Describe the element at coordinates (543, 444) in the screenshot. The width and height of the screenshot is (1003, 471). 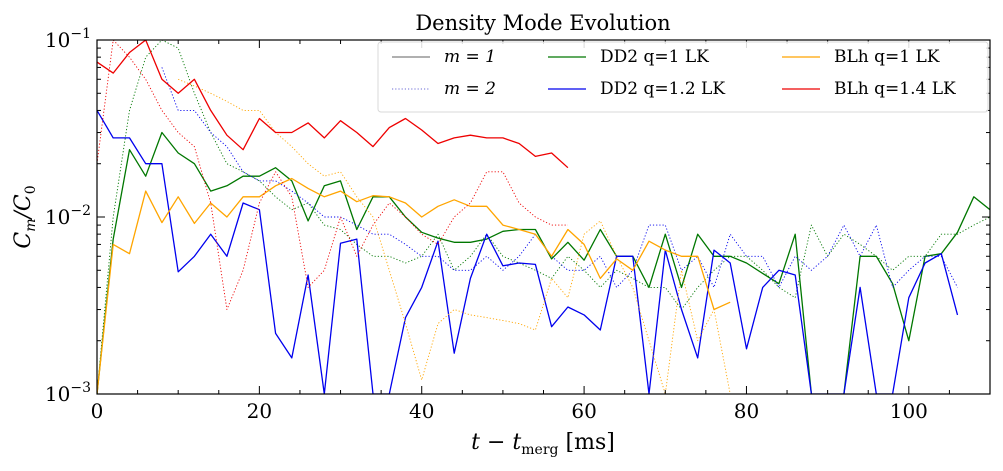
I see `x-axis-label: t − tmerg [ms]` at that location.